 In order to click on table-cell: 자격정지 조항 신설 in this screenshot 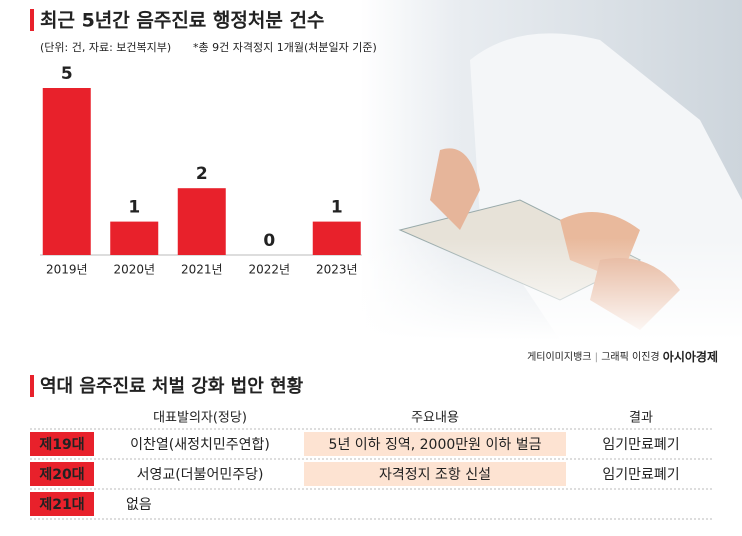, I will do `click(435, 475)`.